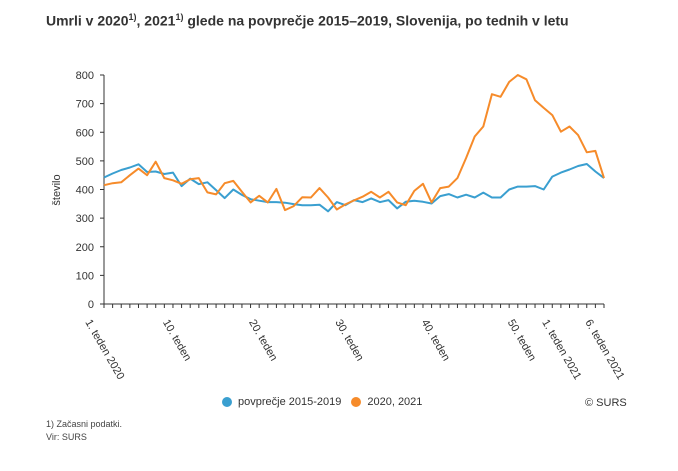 This screenshot has height=471, width=678. I want to click on title-text: Umrli v 2020, so click(87, 20).